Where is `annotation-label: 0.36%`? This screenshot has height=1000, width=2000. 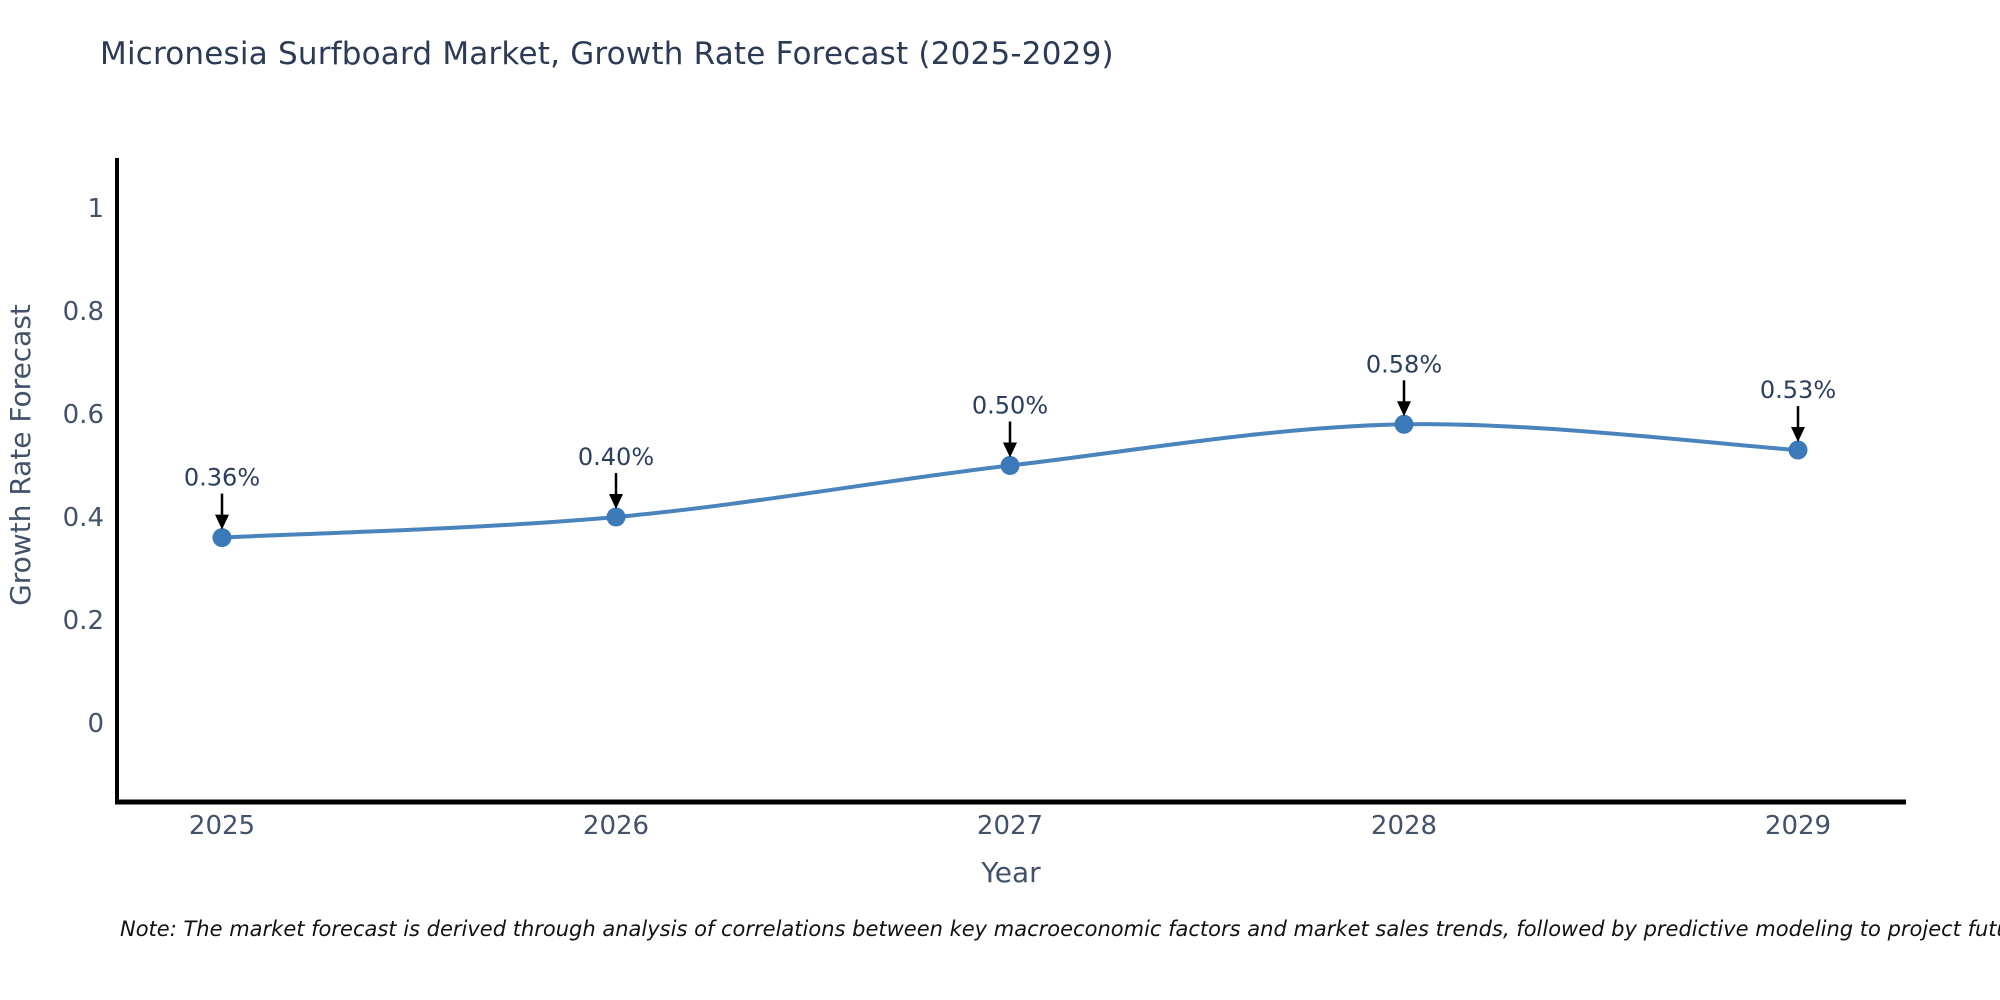 annotation-label: 0.36% is located at coordinates (222, 478).